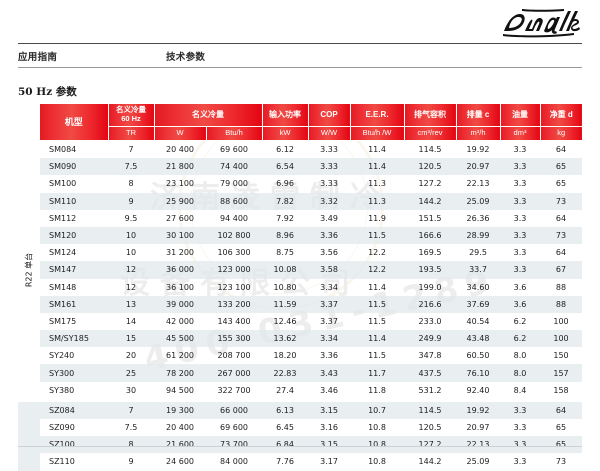  What do you see at coordinates (74, 445) in the screenshot?
I see `cell-model: SZ100` at bounding box center [74, 445].